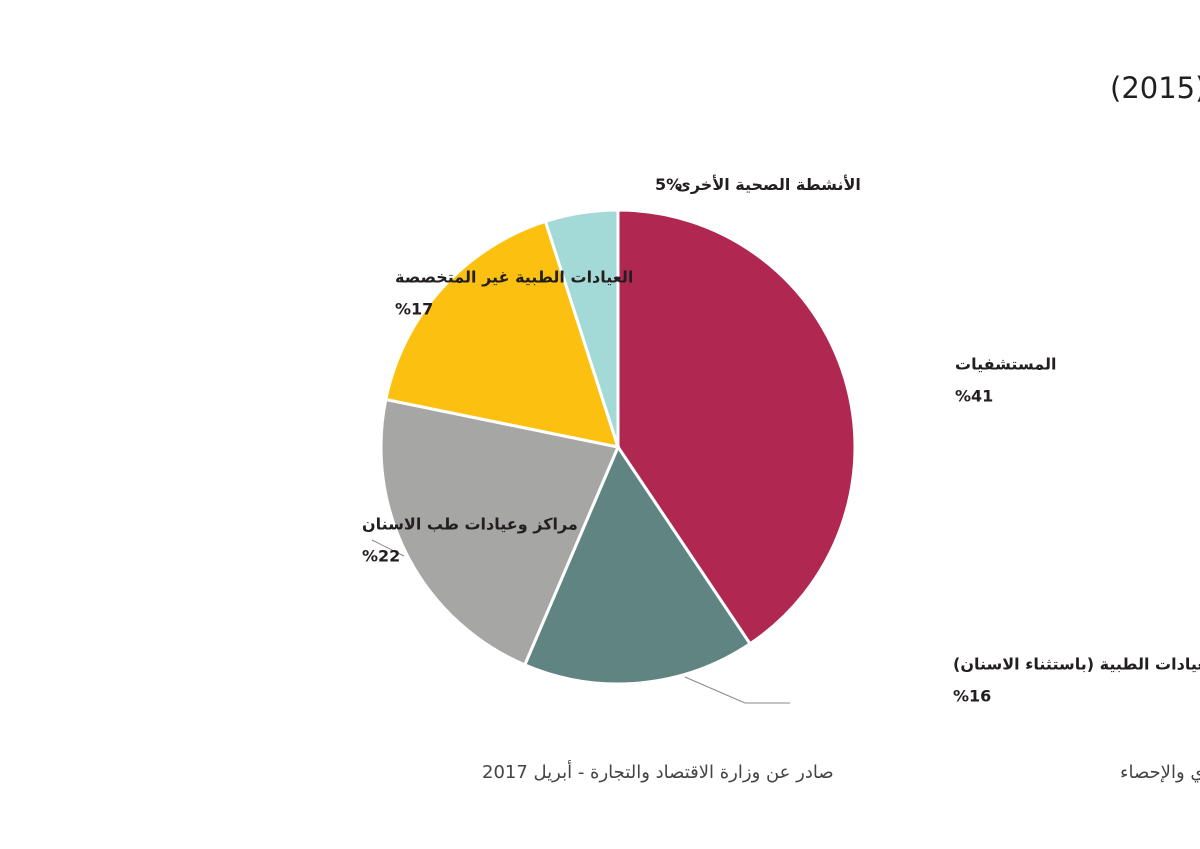  What do you see at coordinates (514, 277) in the screenshot?
I see `category-label: العيادات الطبية غير المتخصصة` at bounding box center [514, 277].